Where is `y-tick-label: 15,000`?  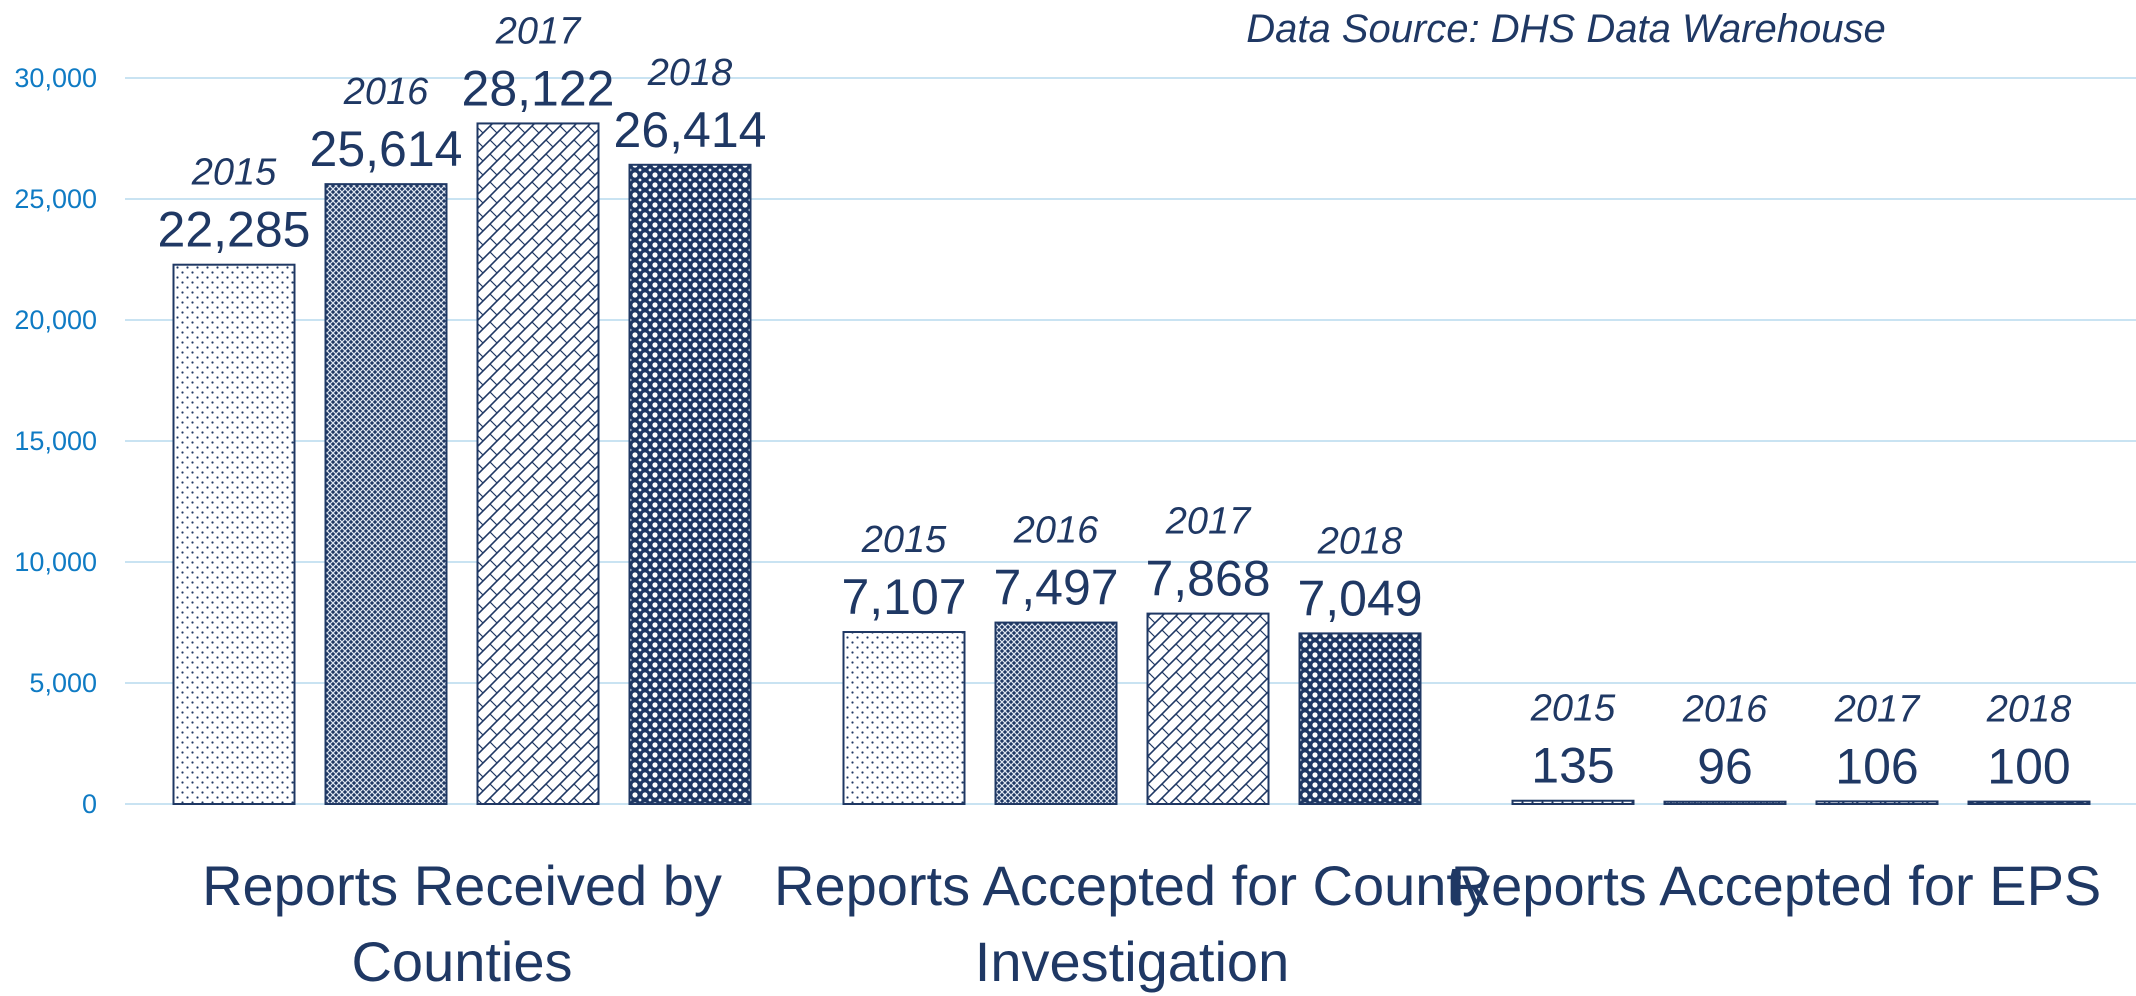 y-tick-label: 15,000 is located at coordinates (55, 441).